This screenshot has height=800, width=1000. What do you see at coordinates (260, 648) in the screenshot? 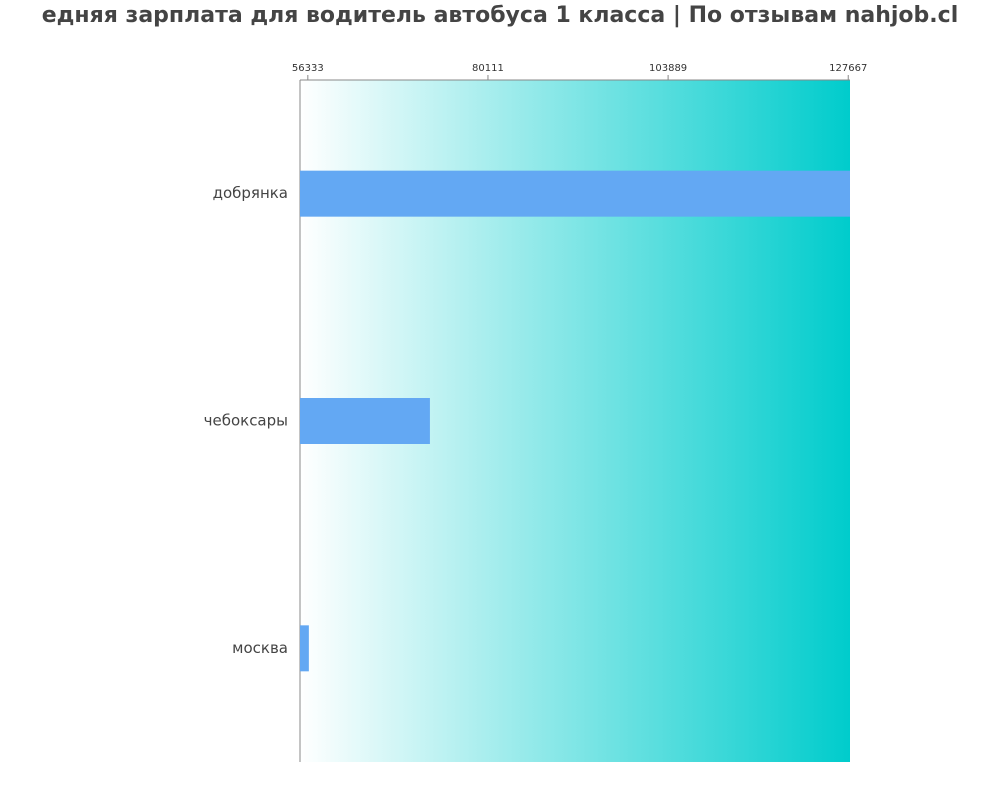
I see `y-tick-label: москва` at bounding box center [260, 648].